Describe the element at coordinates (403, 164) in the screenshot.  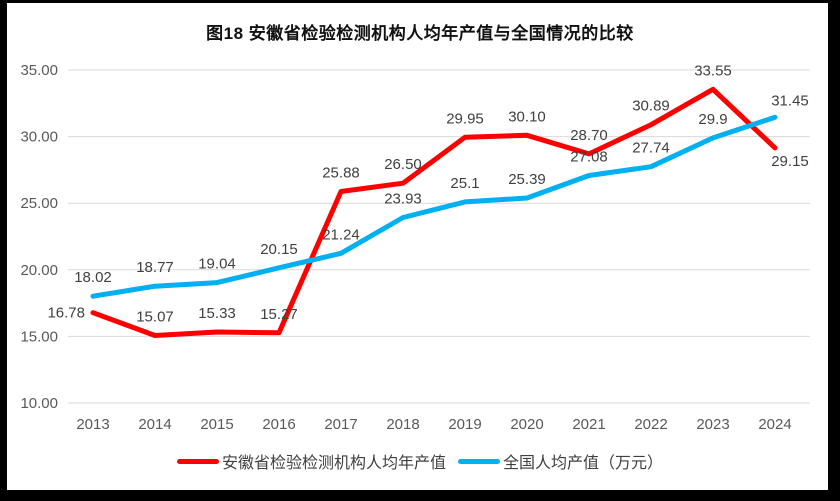
I see `data-label: 26.50` at that location.